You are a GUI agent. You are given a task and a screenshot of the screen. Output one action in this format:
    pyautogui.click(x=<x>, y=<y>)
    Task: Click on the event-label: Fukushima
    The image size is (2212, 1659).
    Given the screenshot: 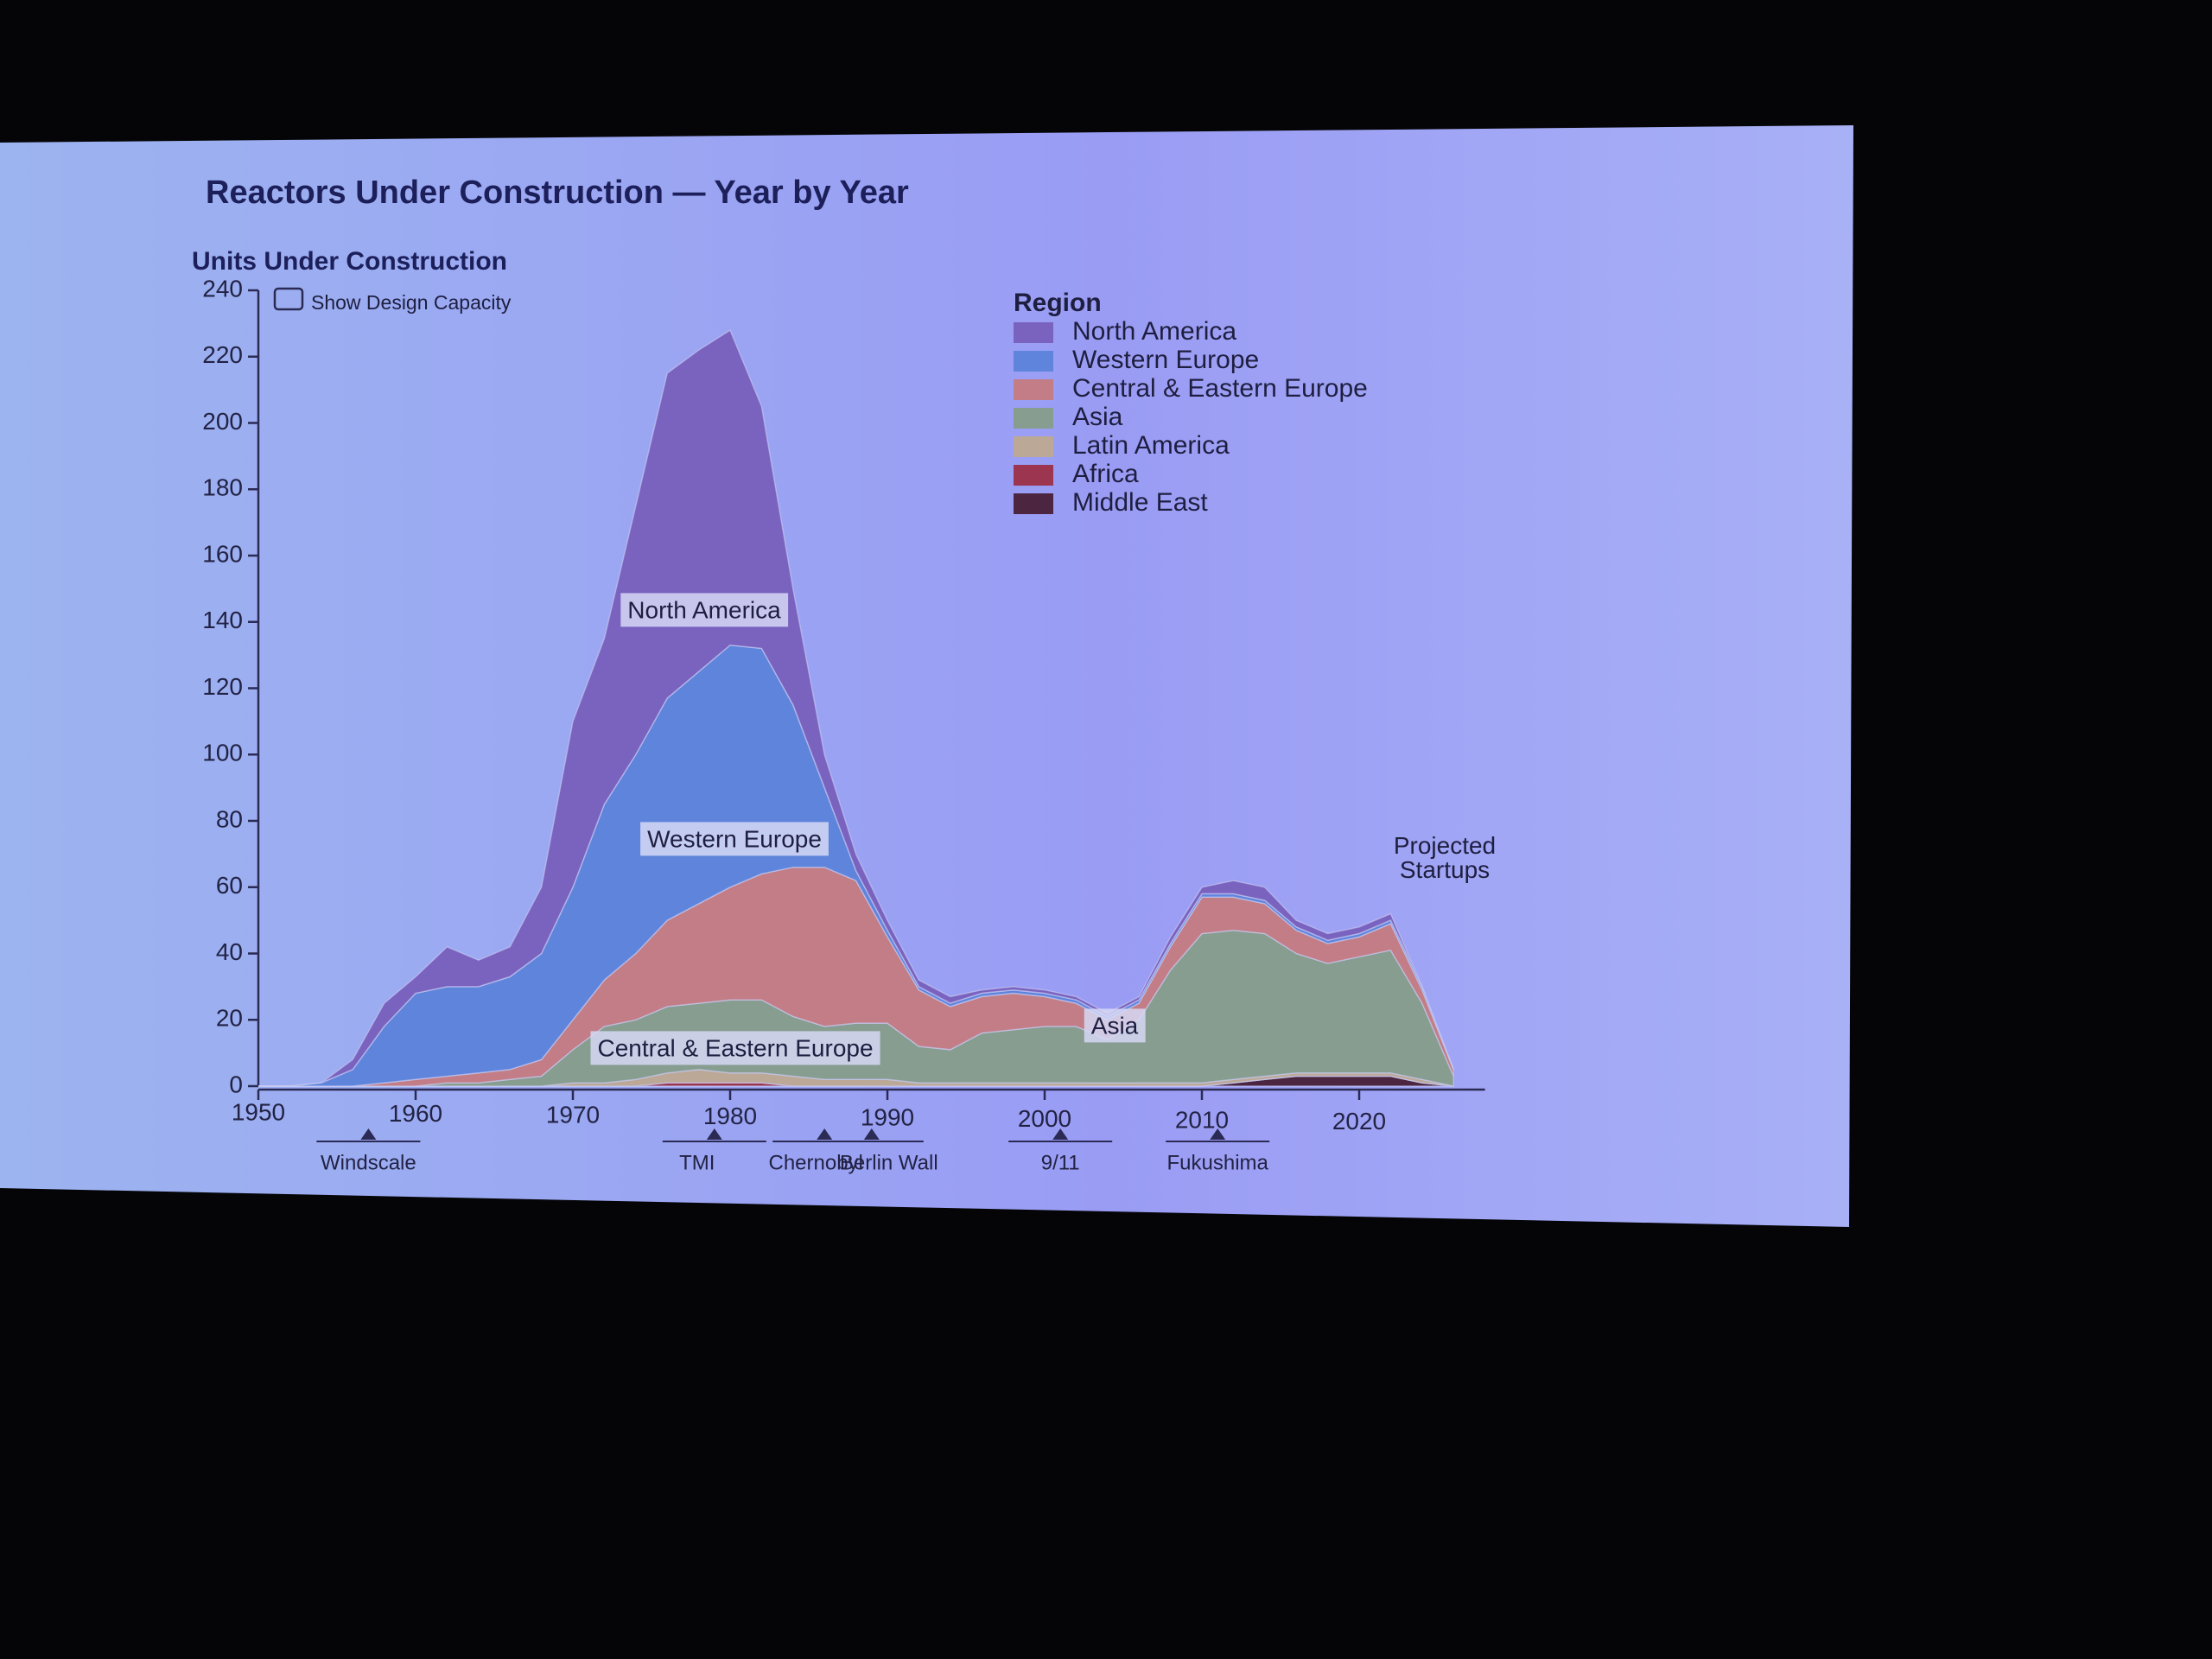 What is the action you would take?
    pyautogui.click(x=1218, y=1162)
    